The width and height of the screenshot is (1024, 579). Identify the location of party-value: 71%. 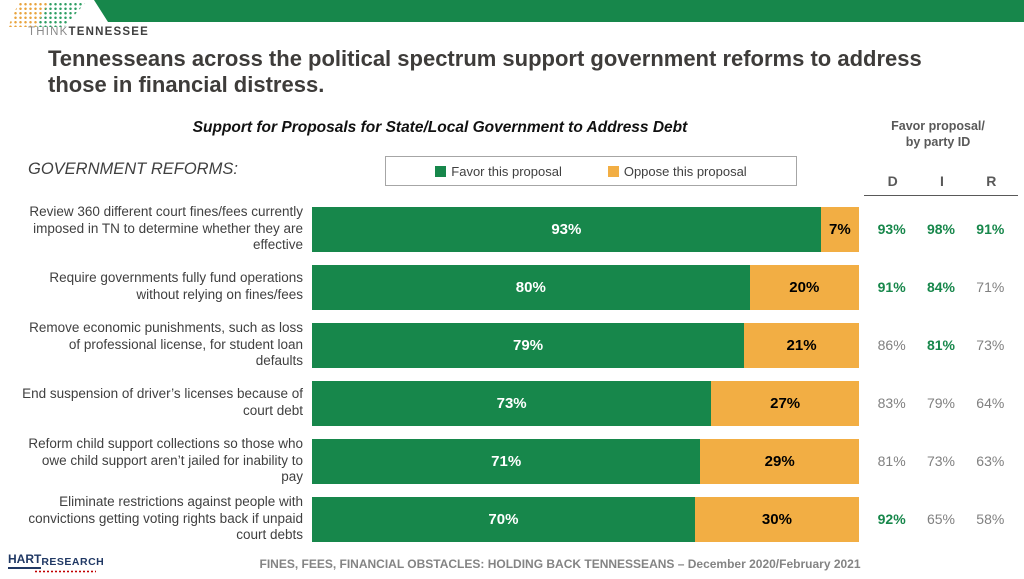
(990, 287).